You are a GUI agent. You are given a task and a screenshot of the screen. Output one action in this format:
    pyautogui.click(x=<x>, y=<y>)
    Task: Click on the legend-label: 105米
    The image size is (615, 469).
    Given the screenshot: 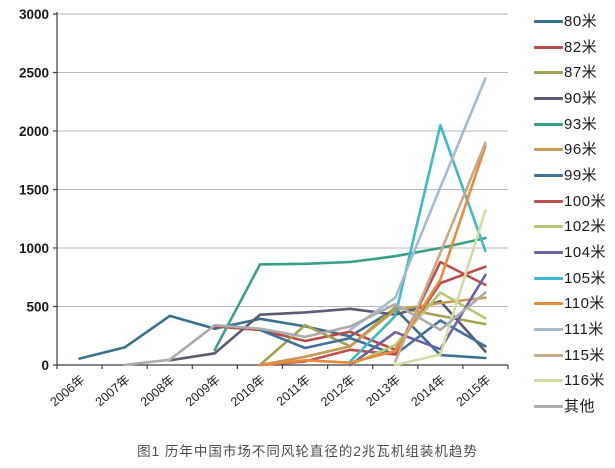 What is the action you would take?
    pyautogui.click(x=585, y=278)
    